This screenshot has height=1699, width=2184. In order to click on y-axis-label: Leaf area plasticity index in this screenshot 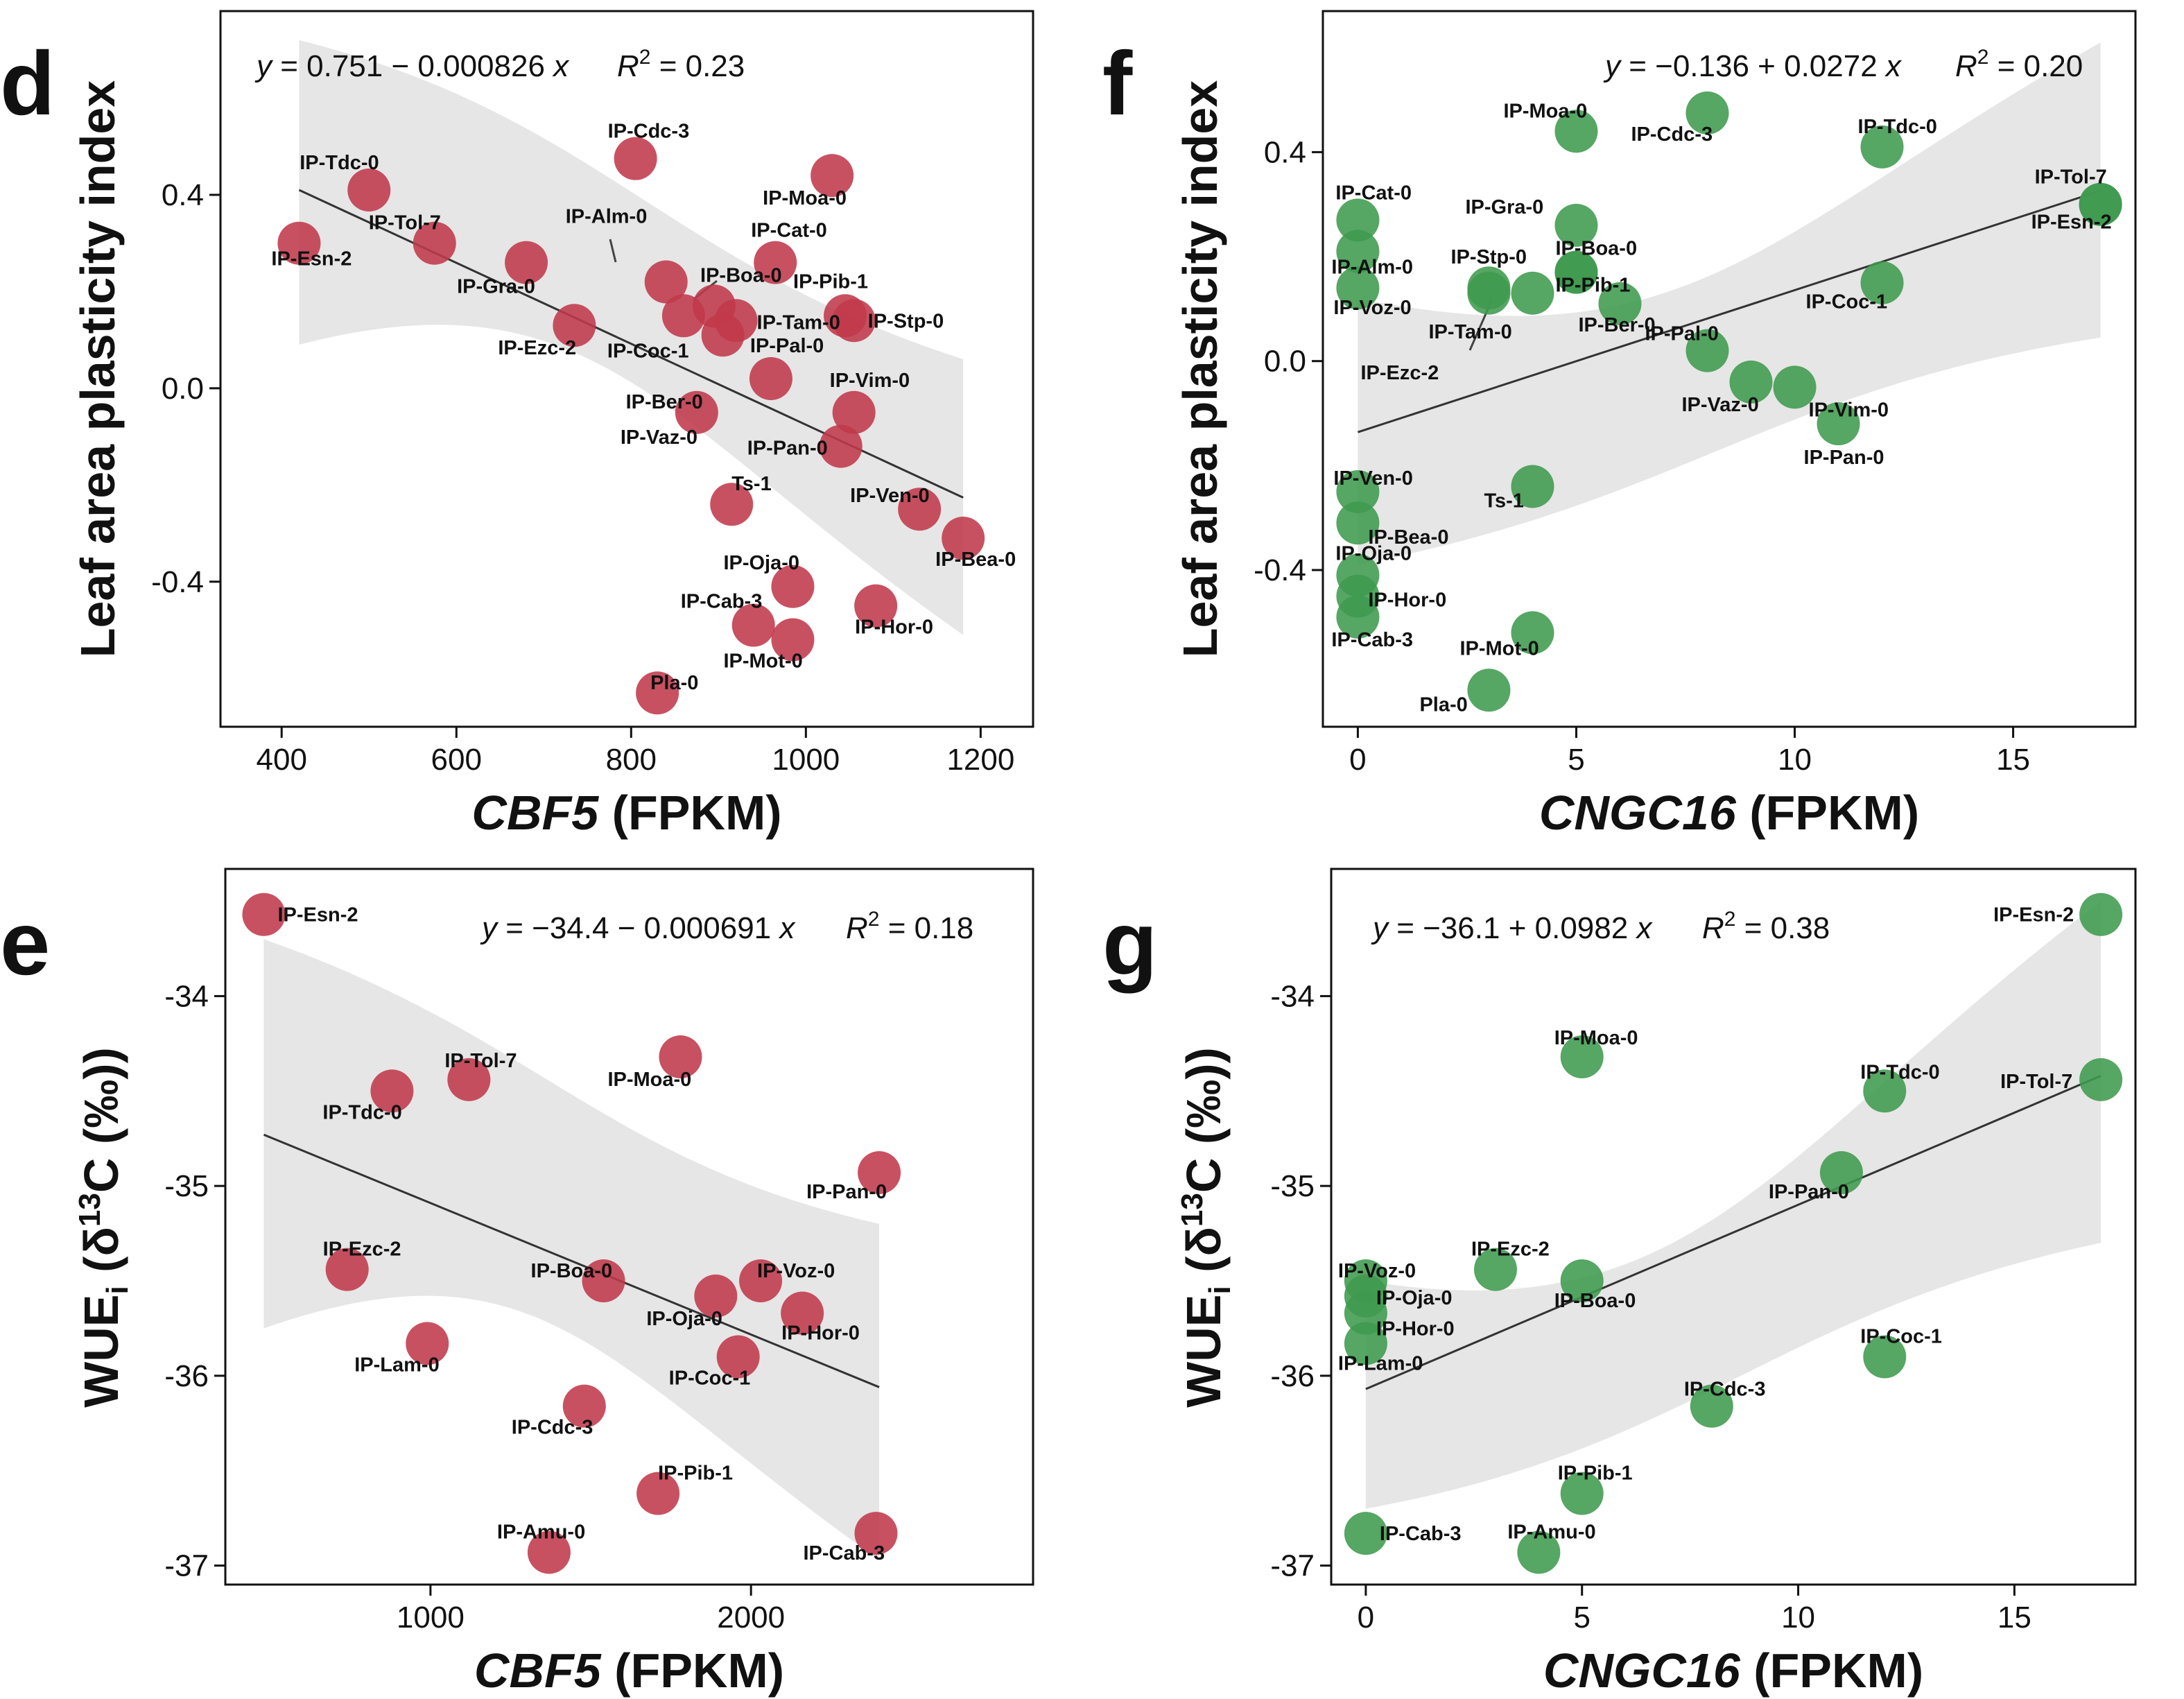, I will do `click(98, 369)`.